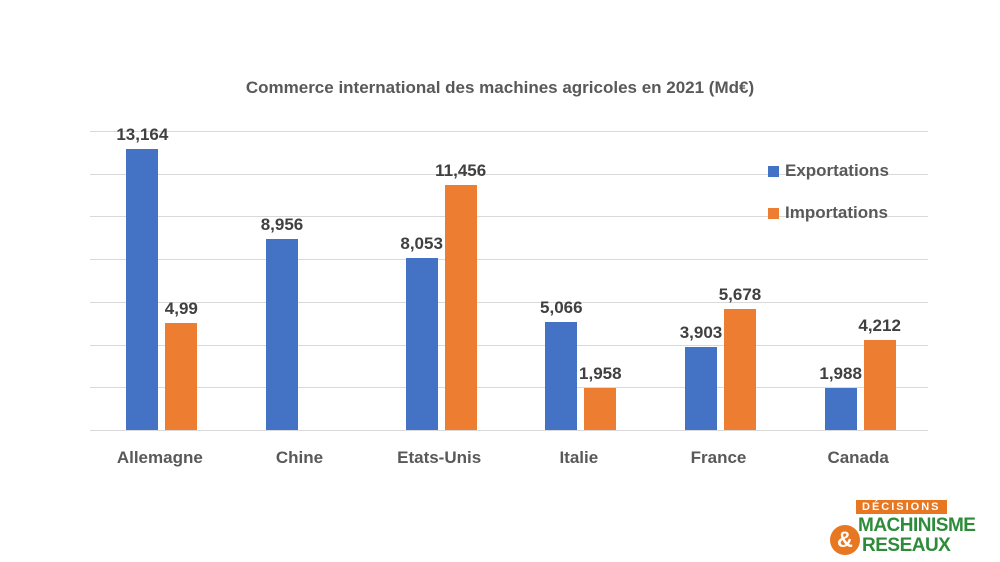 This screenshot has width=1000, height=562. What do you see at coordinates (740, 369) in the screenshot?
I see `bar-importations-france` at bounding box center [740, 369].